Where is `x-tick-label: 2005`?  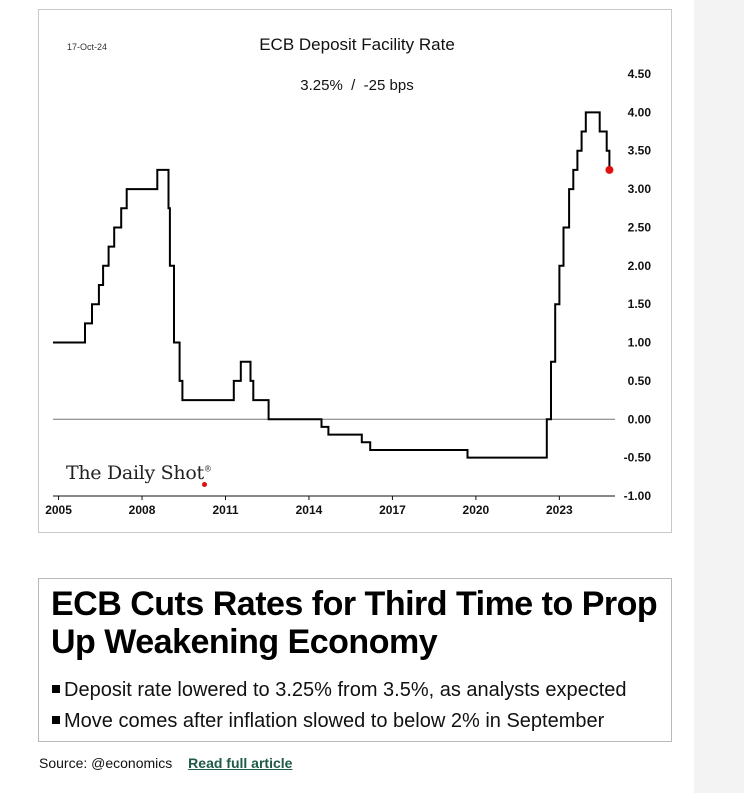
x-tick-label: 2005 is located at coordinates (58, 510).